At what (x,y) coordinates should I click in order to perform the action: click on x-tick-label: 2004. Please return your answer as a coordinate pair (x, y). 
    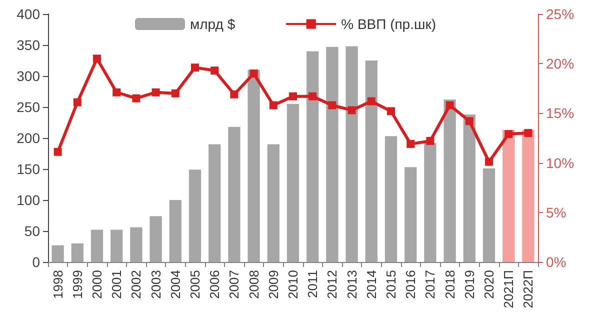
    Looking at the image, I should click on (175, 284).